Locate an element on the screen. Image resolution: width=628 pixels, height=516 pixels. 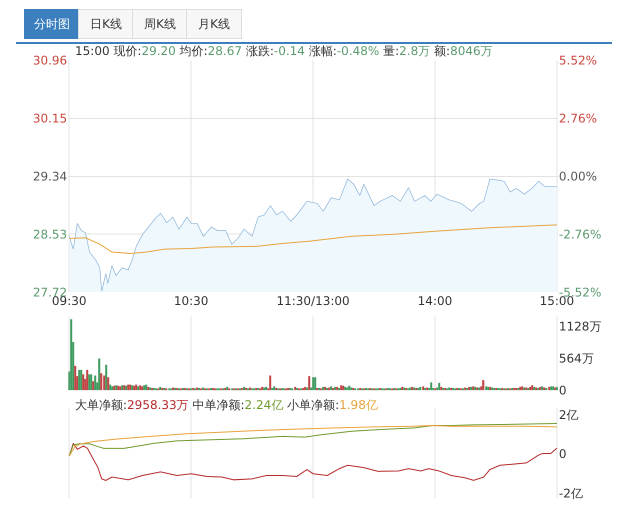
y-tick-label: 30.15 is located at coordinates (50, 119).